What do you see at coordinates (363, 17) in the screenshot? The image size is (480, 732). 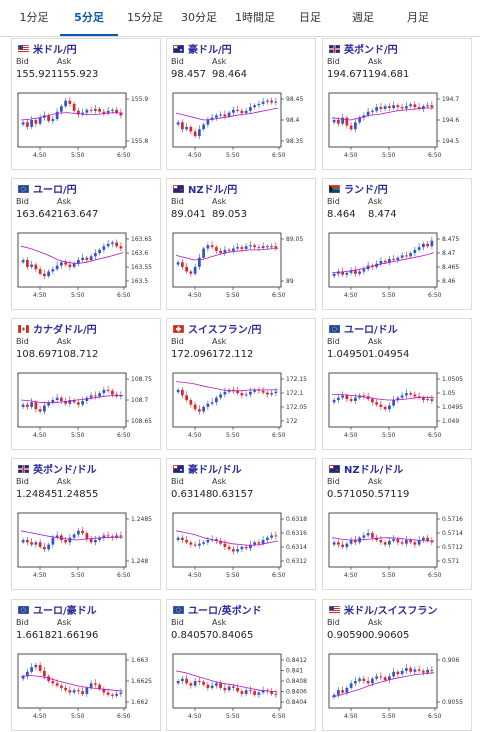 I see `tab-7: 週足` at bounding box center [363, 17].